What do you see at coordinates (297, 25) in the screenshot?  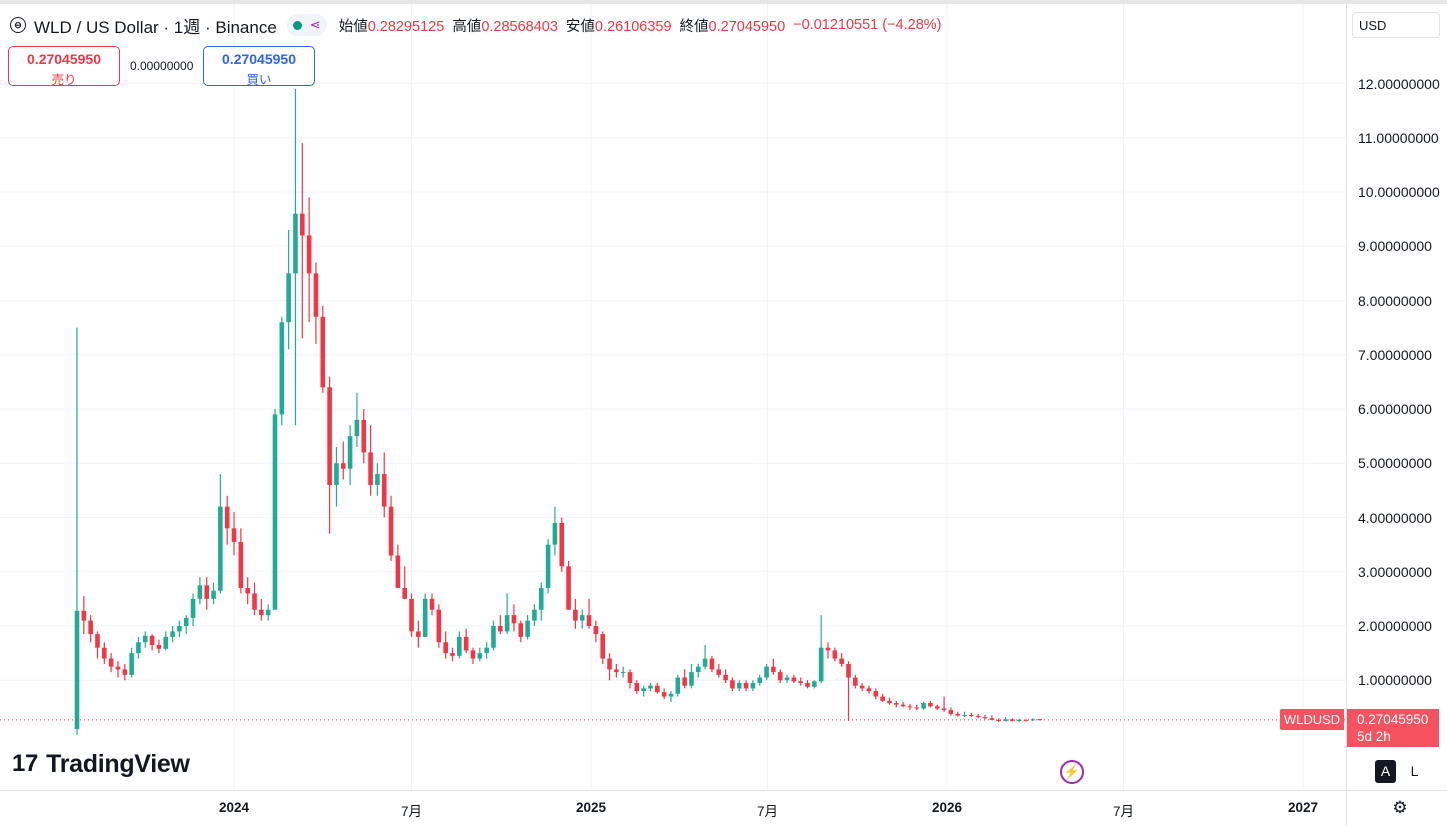 I see `market-open-dot-icon` at bounding box center [297, 25].